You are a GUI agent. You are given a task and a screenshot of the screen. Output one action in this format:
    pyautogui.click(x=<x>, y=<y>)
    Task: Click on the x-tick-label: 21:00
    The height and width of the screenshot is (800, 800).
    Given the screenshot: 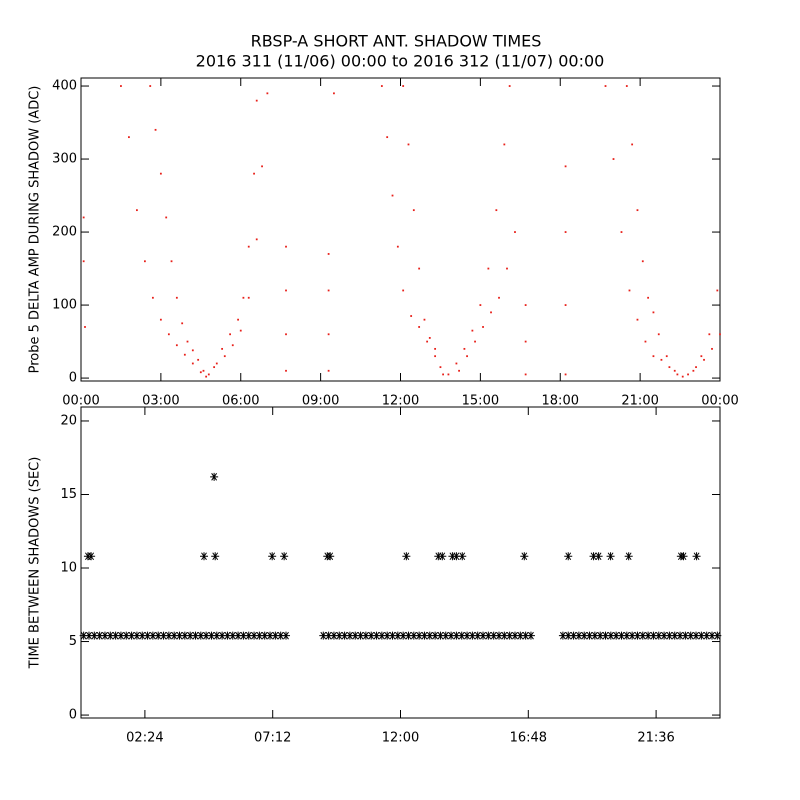 What is the action you would take?
    pyautogui.click(x=639, y=401)
    